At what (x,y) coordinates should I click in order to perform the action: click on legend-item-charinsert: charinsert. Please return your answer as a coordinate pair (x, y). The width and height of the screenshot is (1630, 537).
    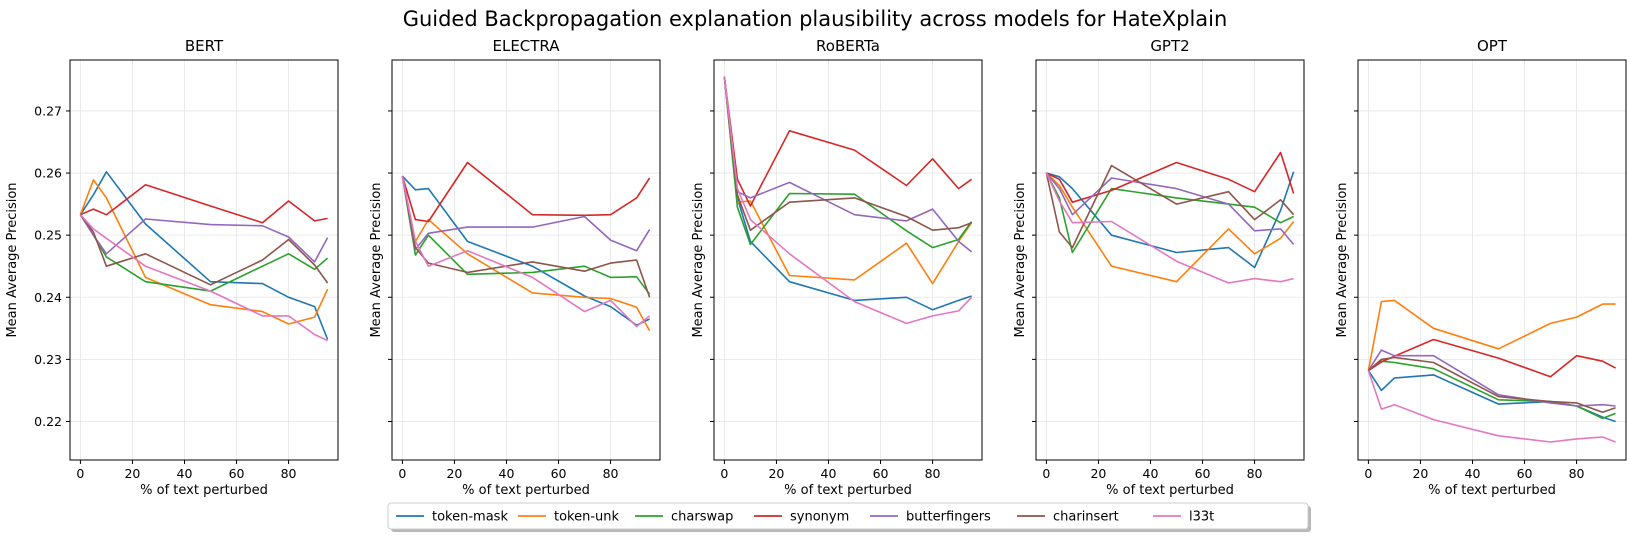
    Looking at the image, I should click on (1068, 517).